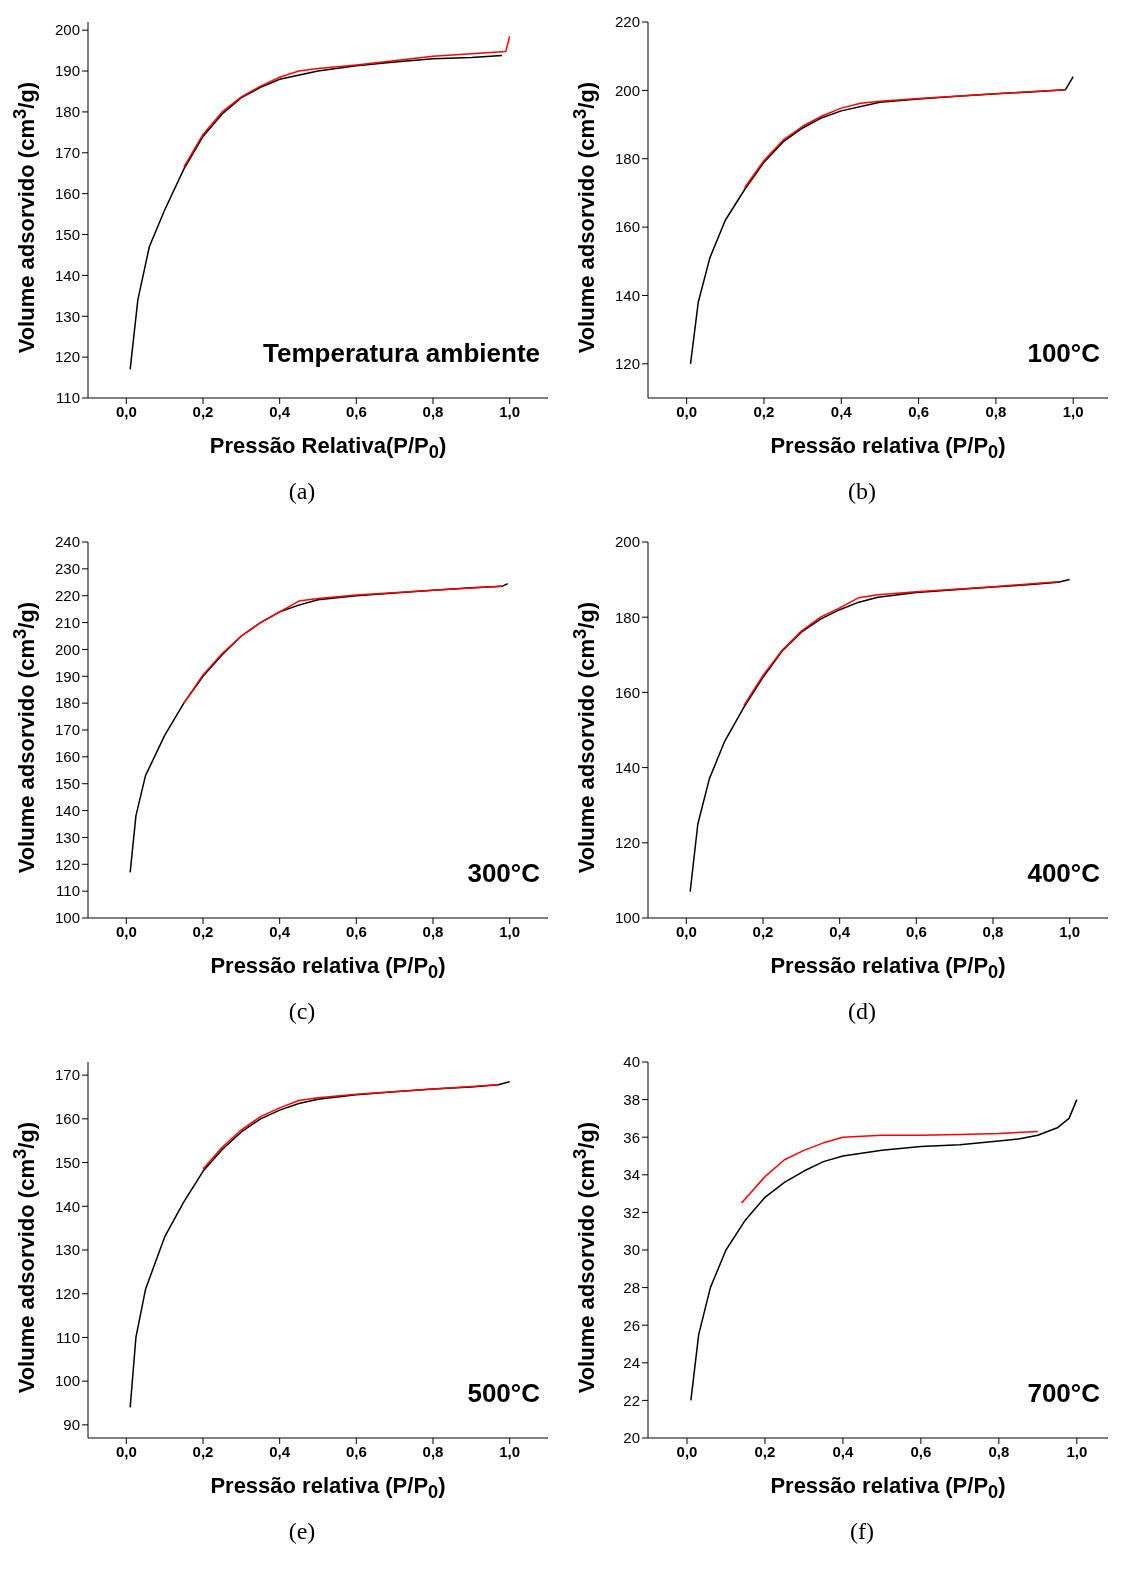  Describe the element at coordinates (631, 1363) in the screenshot. I see `y-tick-label: 24` at that location.